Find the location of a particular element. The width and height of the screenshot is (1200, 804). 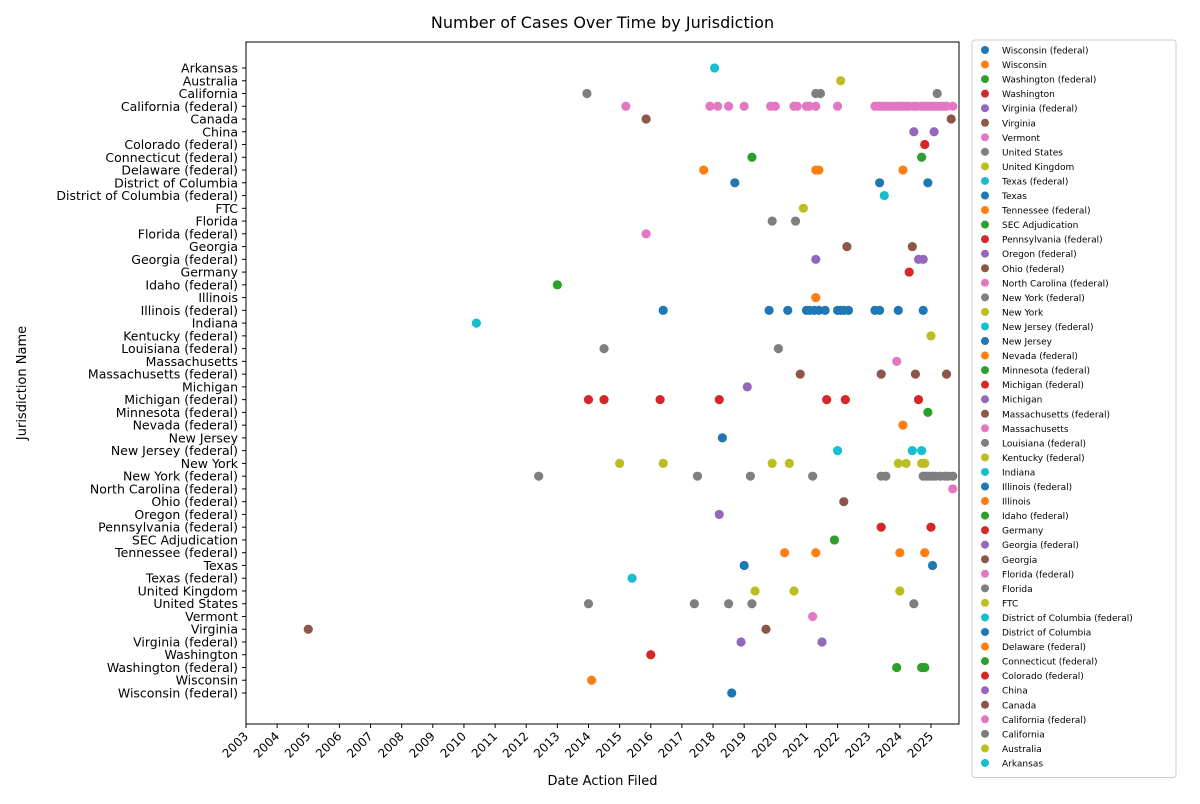

legend-entry: New York is located at coordinates (1012, 312).